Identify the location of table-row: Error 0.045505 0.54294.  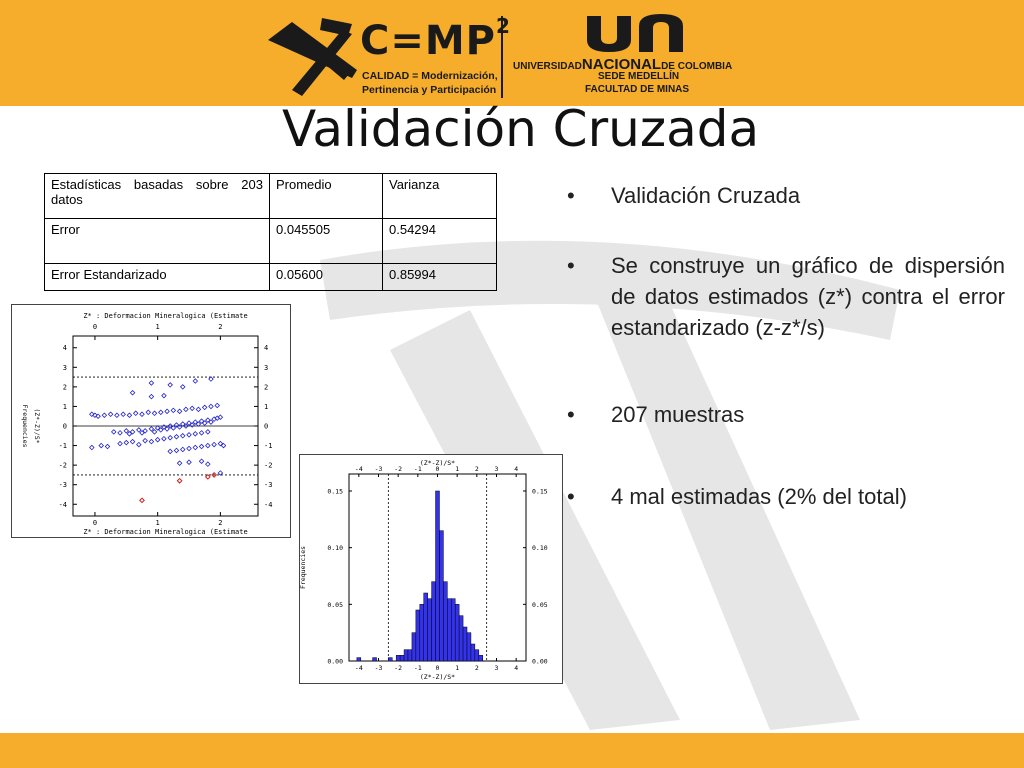
(270, 241).